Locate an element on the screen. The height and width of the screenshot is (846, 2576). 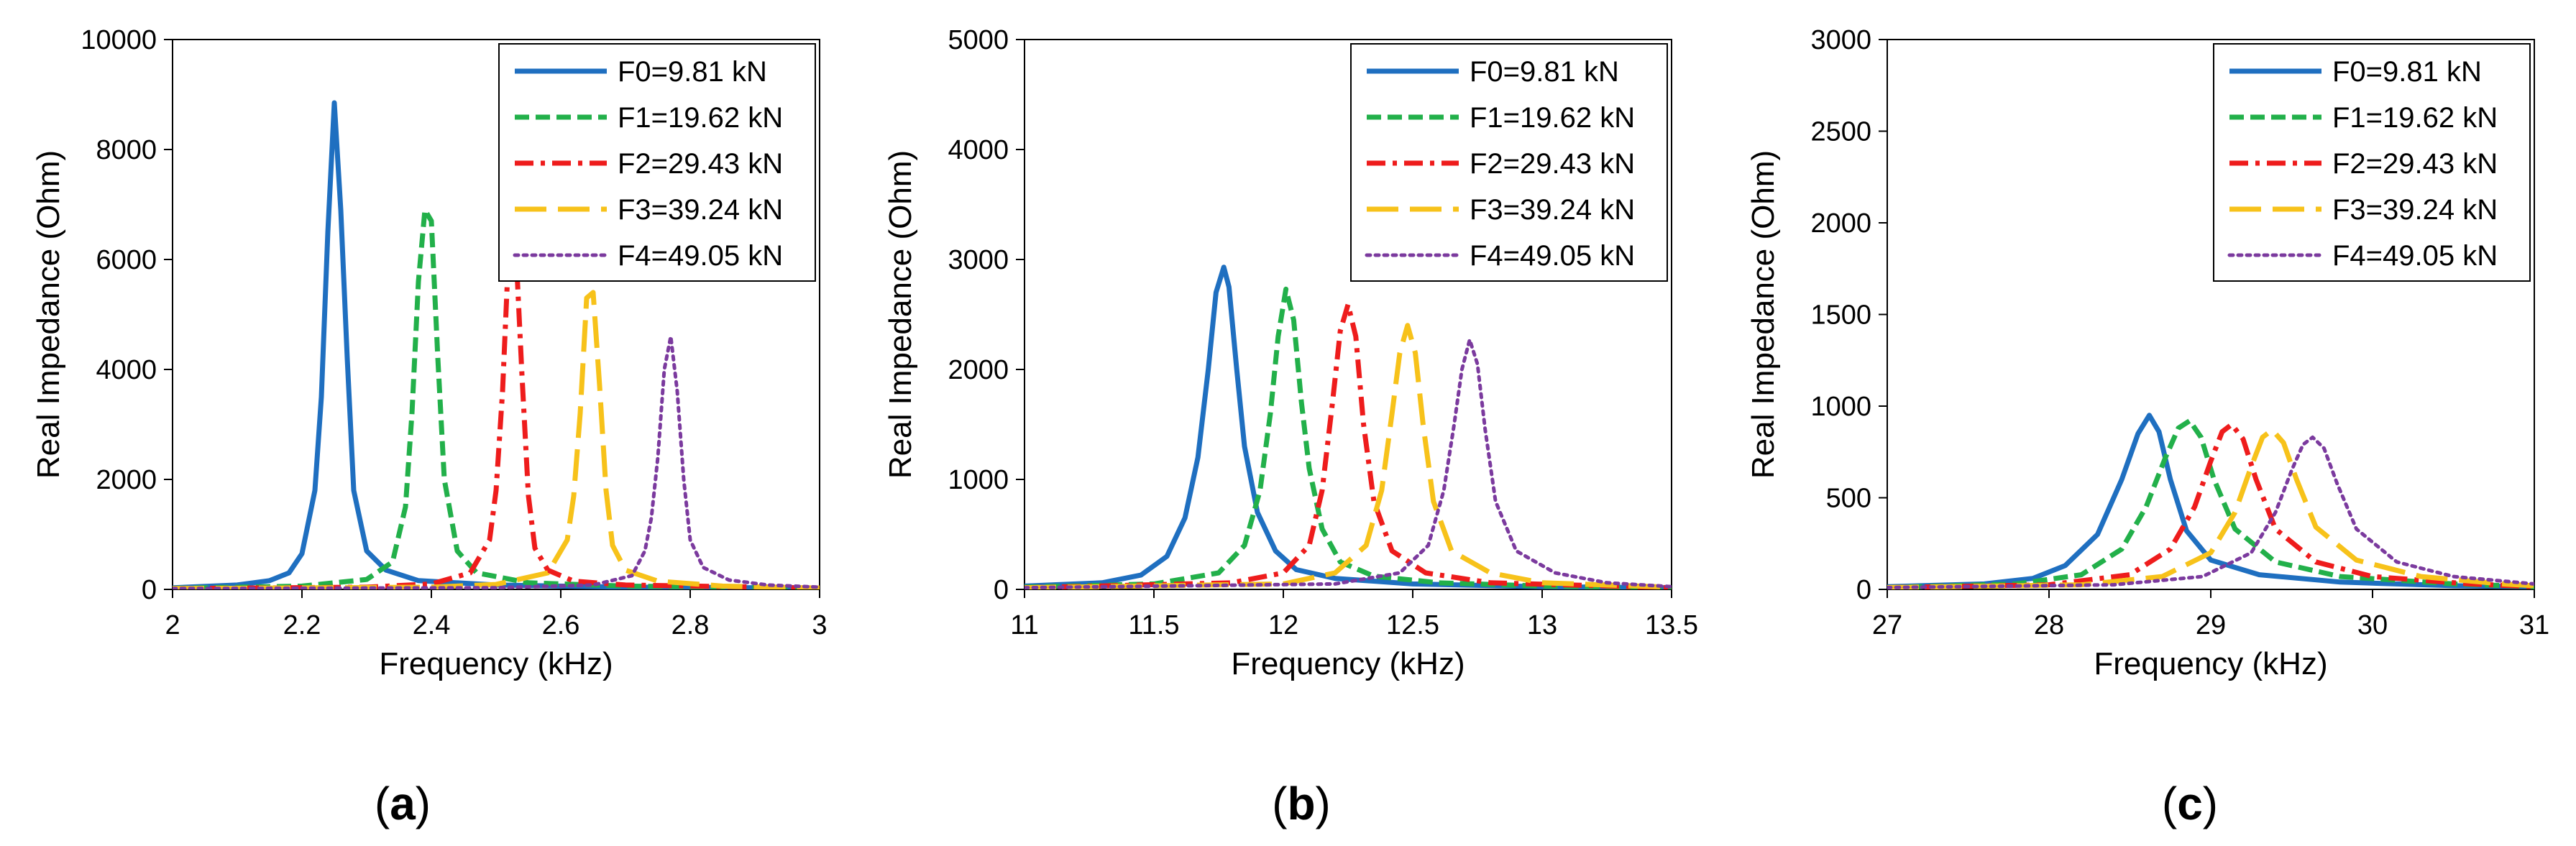
panel-label-c: (c) is located at coordinates (2190, 804).